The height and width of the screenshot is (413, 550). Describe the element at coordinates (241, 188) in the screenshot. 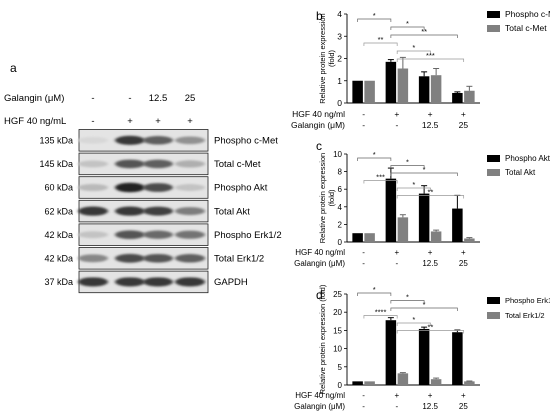

I see `blot-protein-name: Phospho Akt` at that location.